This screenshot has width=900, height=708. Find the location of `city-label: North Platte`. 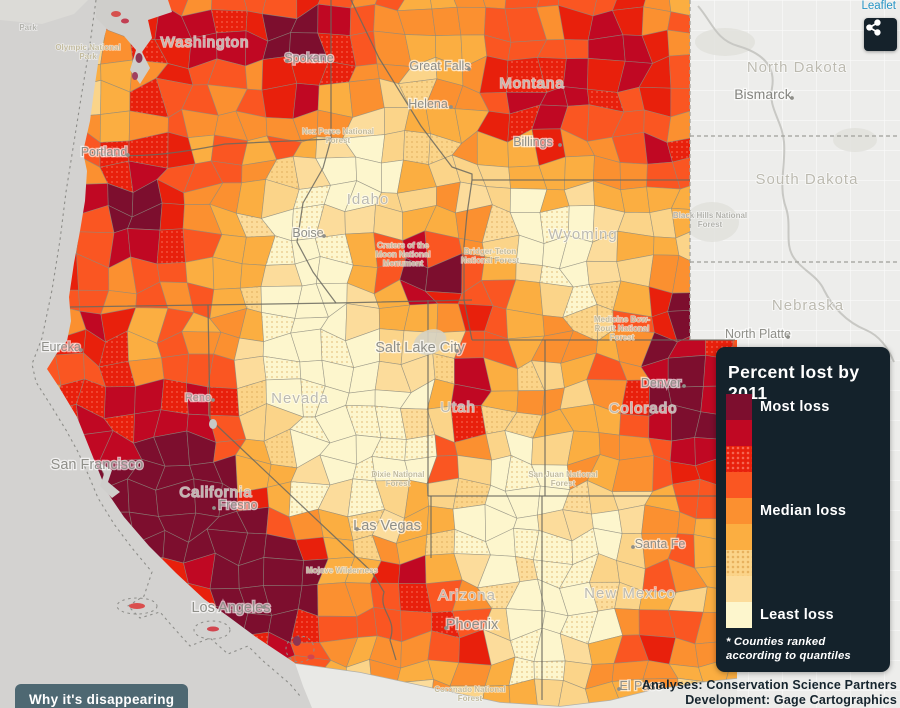

city-label: North Platte is located at coordinates (758, 334).